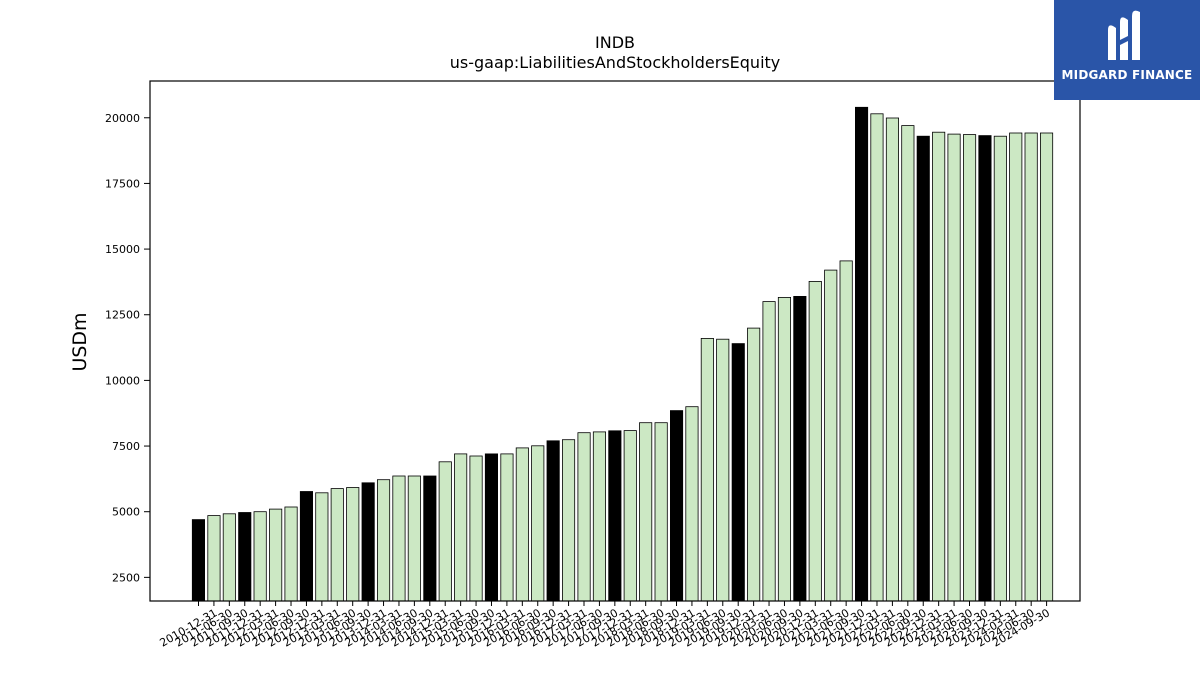 This screenshot has width=1200, height=675. What do you see at coordinates (127, 348) in the screenshot?
I see `y-axis-ticks: 2500 5000 7500 10000 12500 15000 17500 20000` at bounding box center [127, 348].